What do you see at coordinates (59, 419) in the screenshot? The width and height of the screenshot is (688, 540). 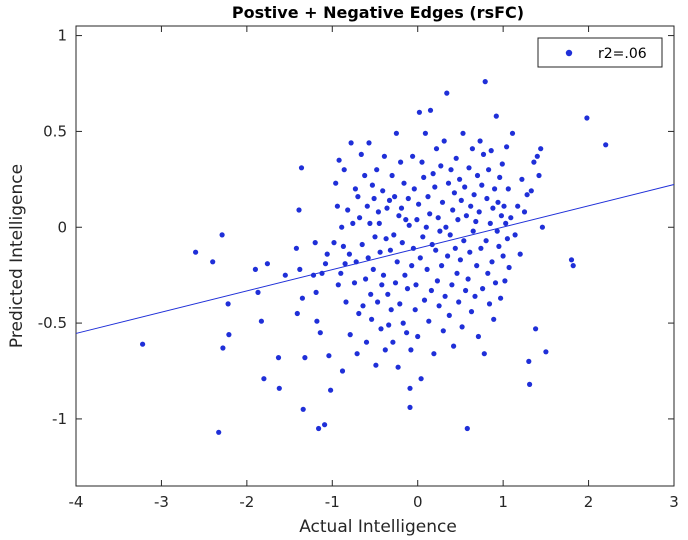 I see `y-tick-label: -1` at bounding box center [59, 419].